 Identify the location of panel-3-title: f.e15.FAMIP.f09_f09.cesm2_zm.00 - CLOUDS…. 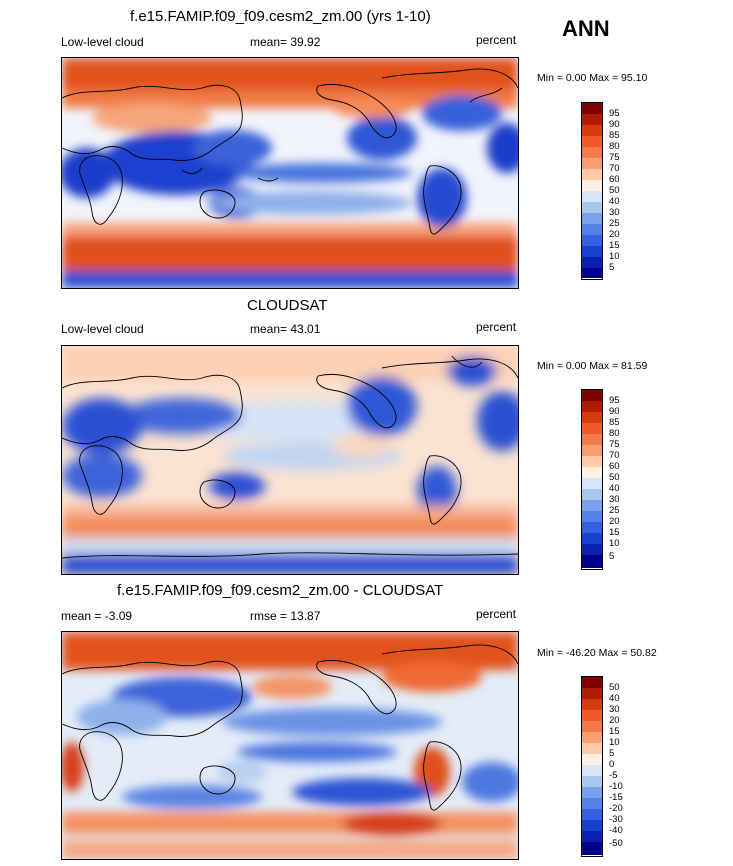
(280, 590).